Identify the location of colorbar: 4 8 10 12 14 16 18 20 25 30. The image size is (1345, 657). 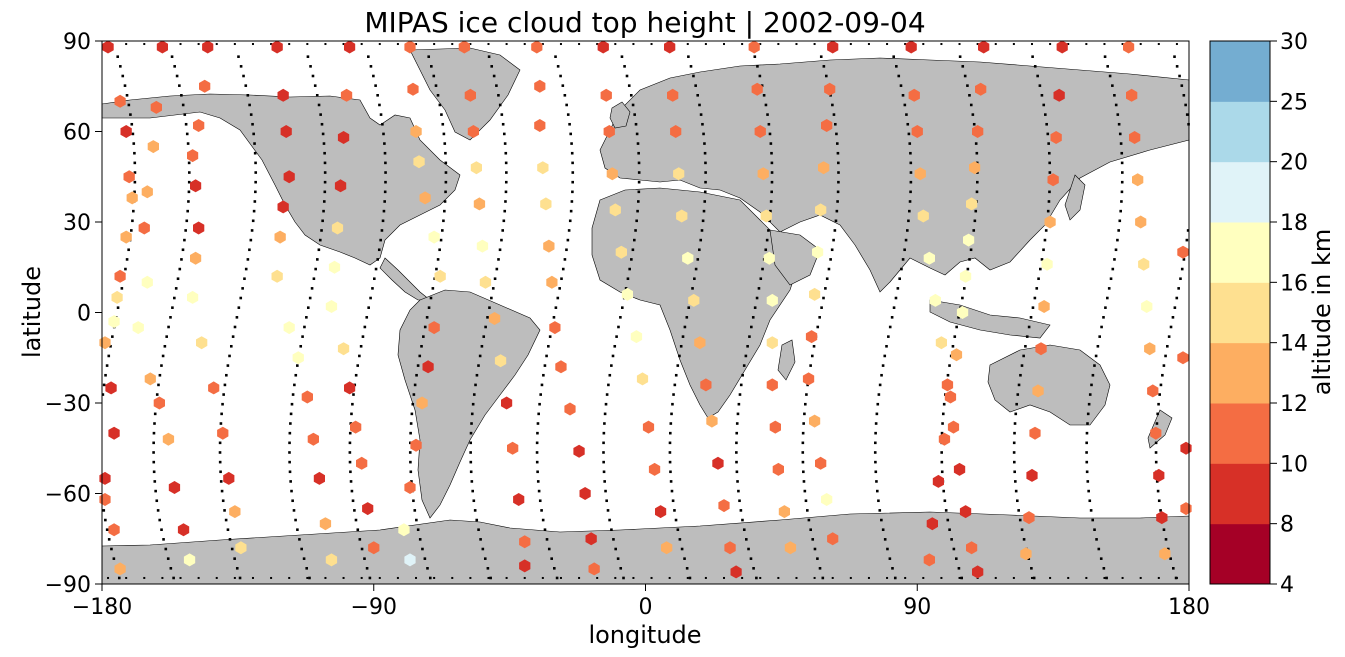
(1258, 314).